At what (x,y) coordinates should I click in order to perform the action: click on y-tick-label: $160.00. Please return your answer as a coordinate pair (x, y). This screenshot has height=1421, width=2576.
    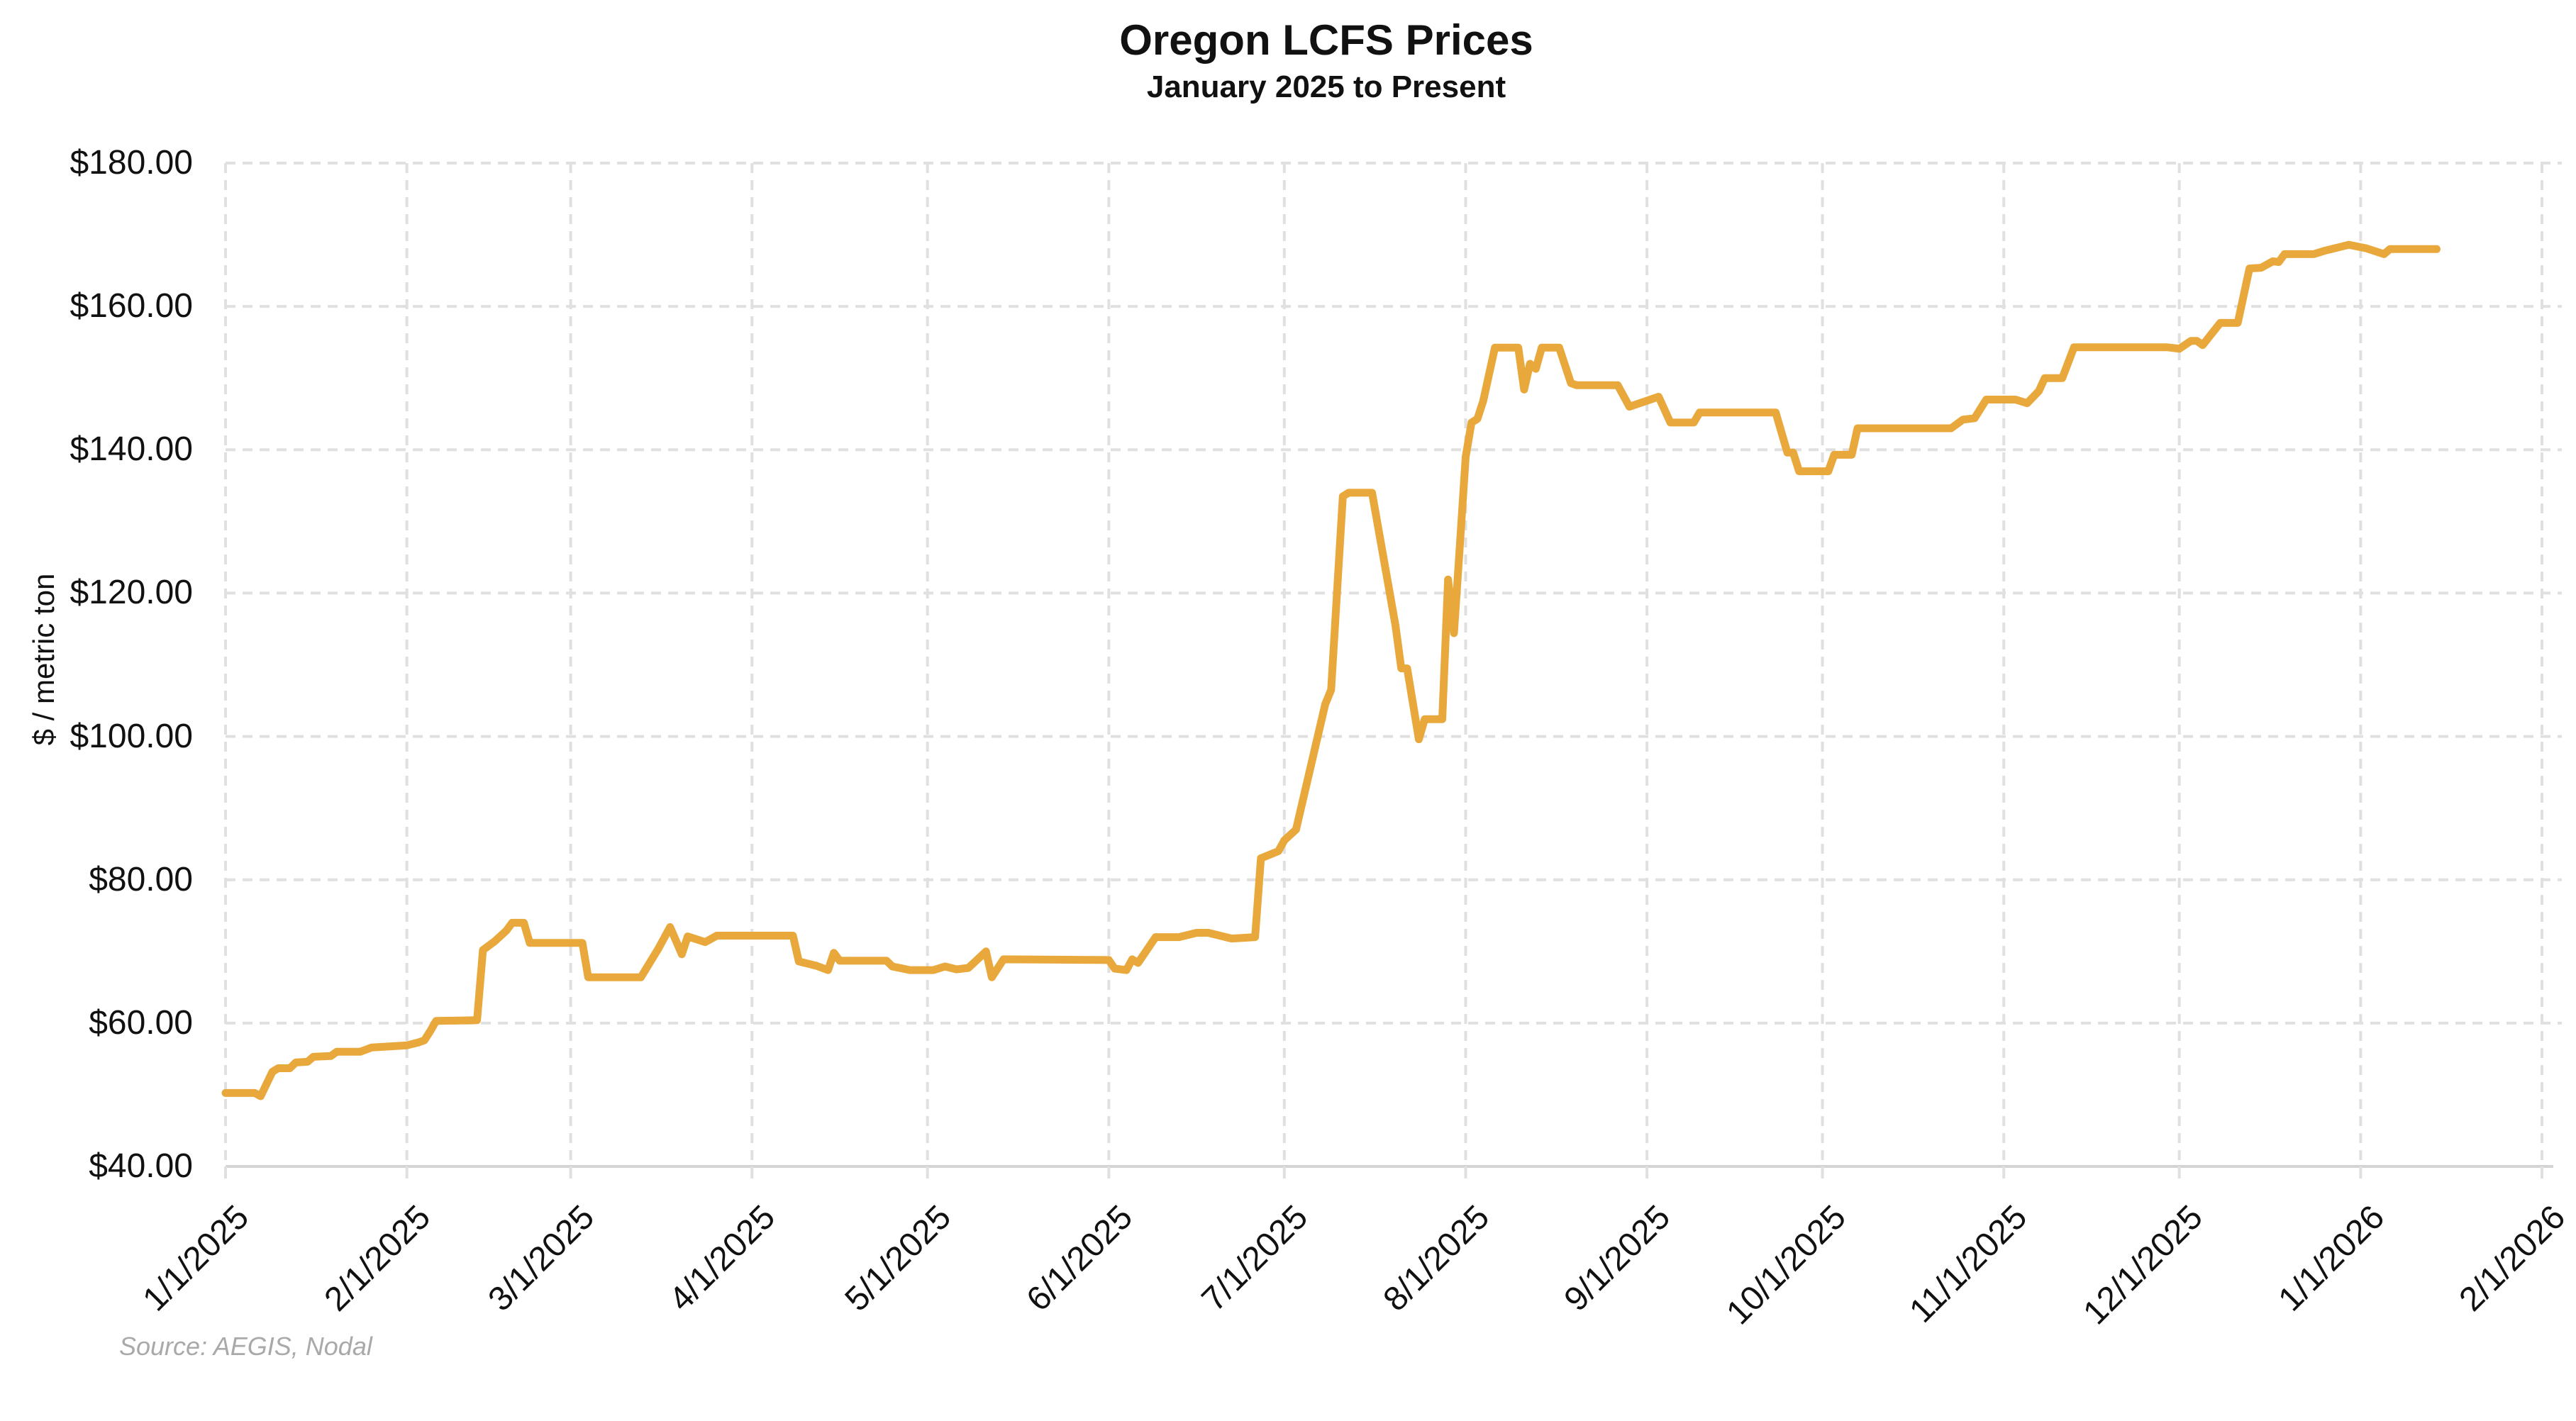
    Looking at the image, I should click on (131, 306).